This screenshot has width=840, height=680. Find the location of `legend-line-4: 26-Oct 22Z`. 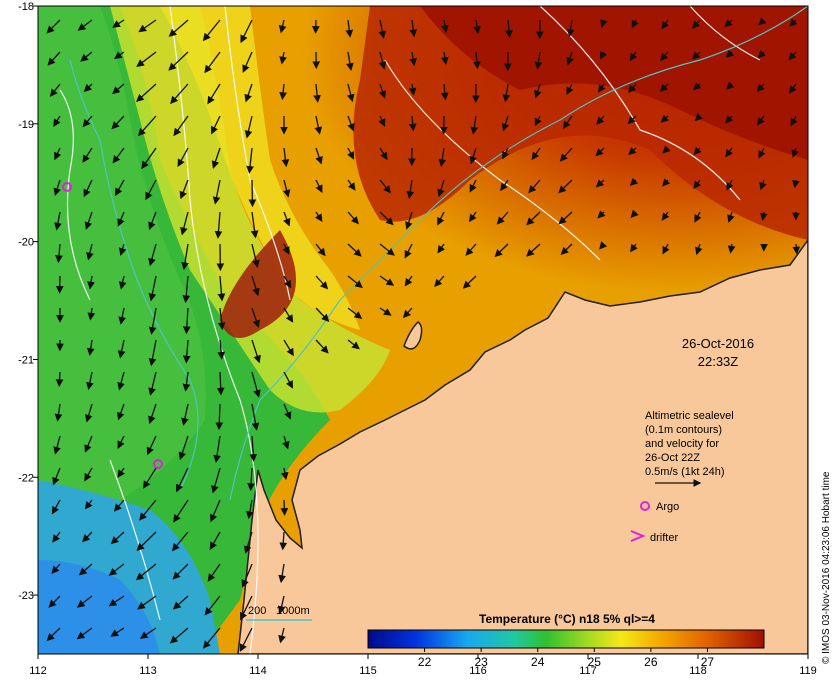

legend-line-4: 26-Oct 22Z is located at coordinates (672, 458).